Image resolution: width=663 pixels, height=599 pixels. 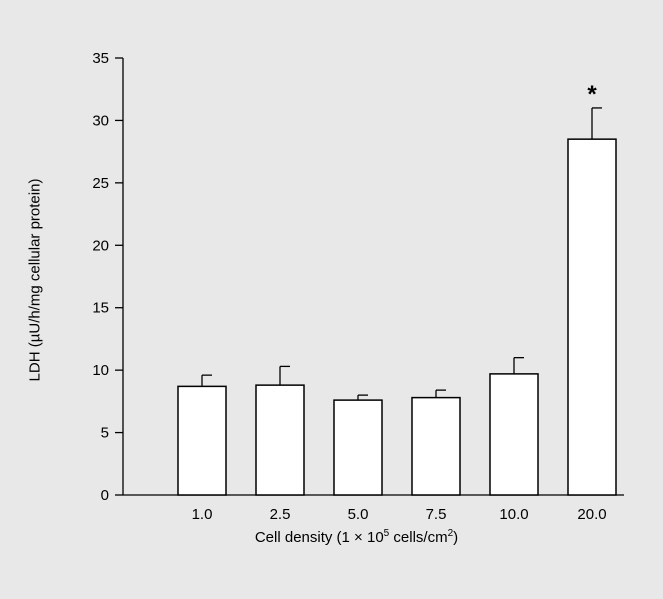 What do you see at coordinates (591, 514) in the screenshot?
I see `x-tick-label: 20.0` at bounding box center [591, 514].